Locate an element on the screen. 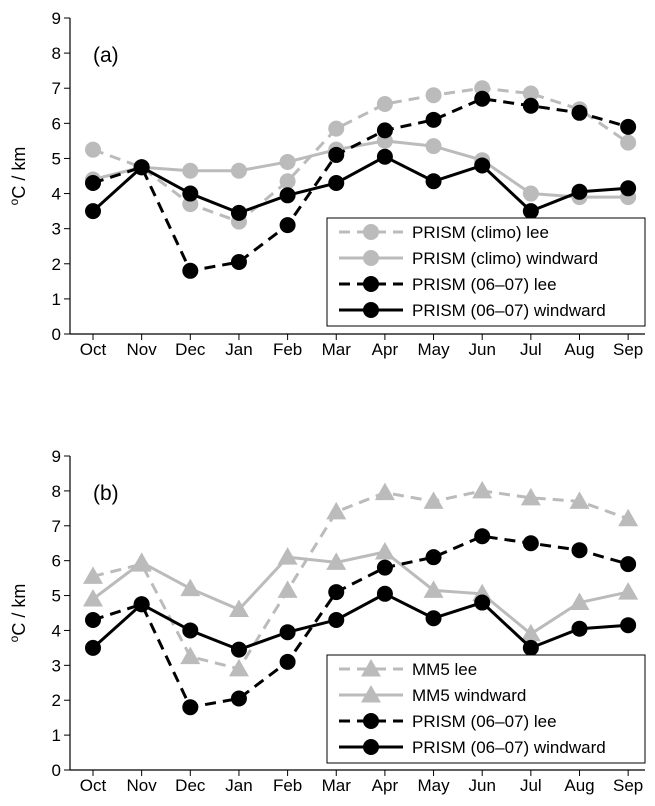 This screenshot has width=655, height=806. legend-label: PRISM (06–07) lee is located at coordinates (484, 721).